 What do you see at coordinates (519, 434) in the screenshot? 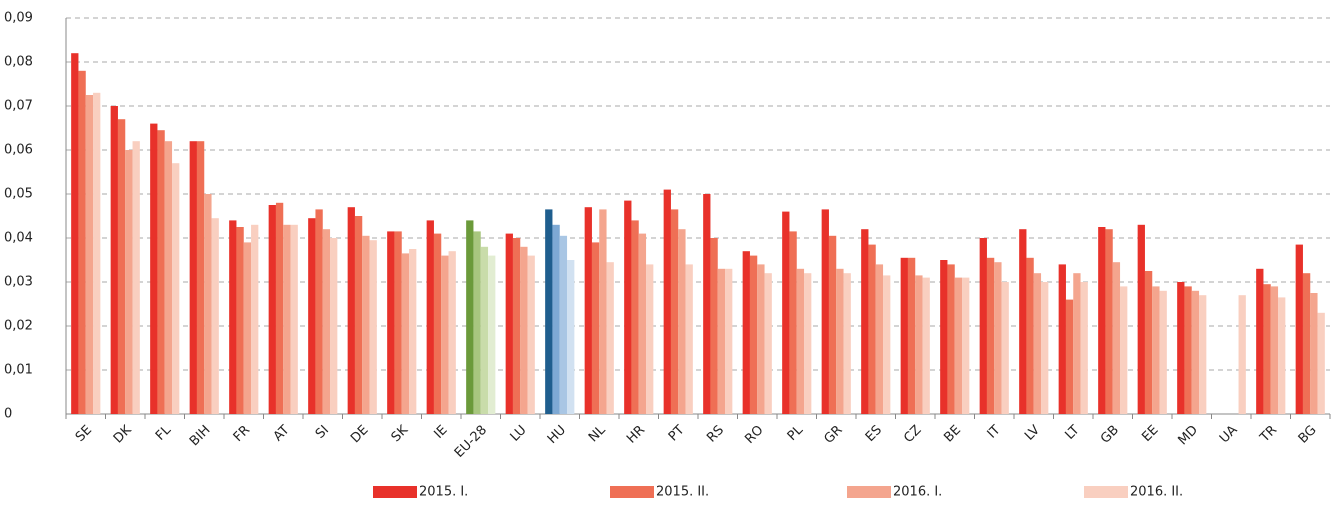
I see `x-tick-label: LU` at bounding box center [519, 434].